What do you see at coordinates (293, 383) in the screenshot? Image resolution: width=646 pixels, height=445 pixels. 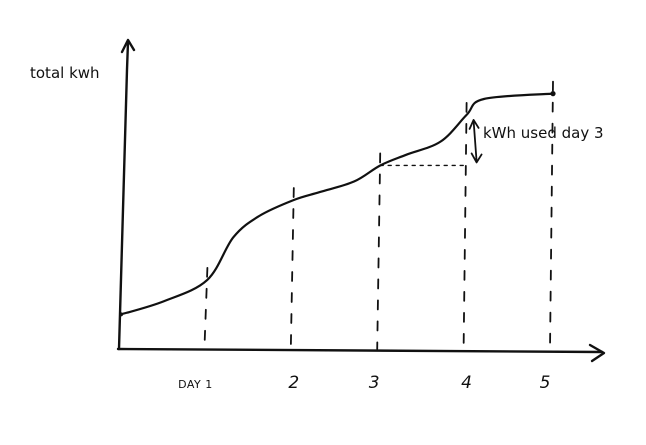 I see `x-tick-label: 2` at bounding box center [293, 383].